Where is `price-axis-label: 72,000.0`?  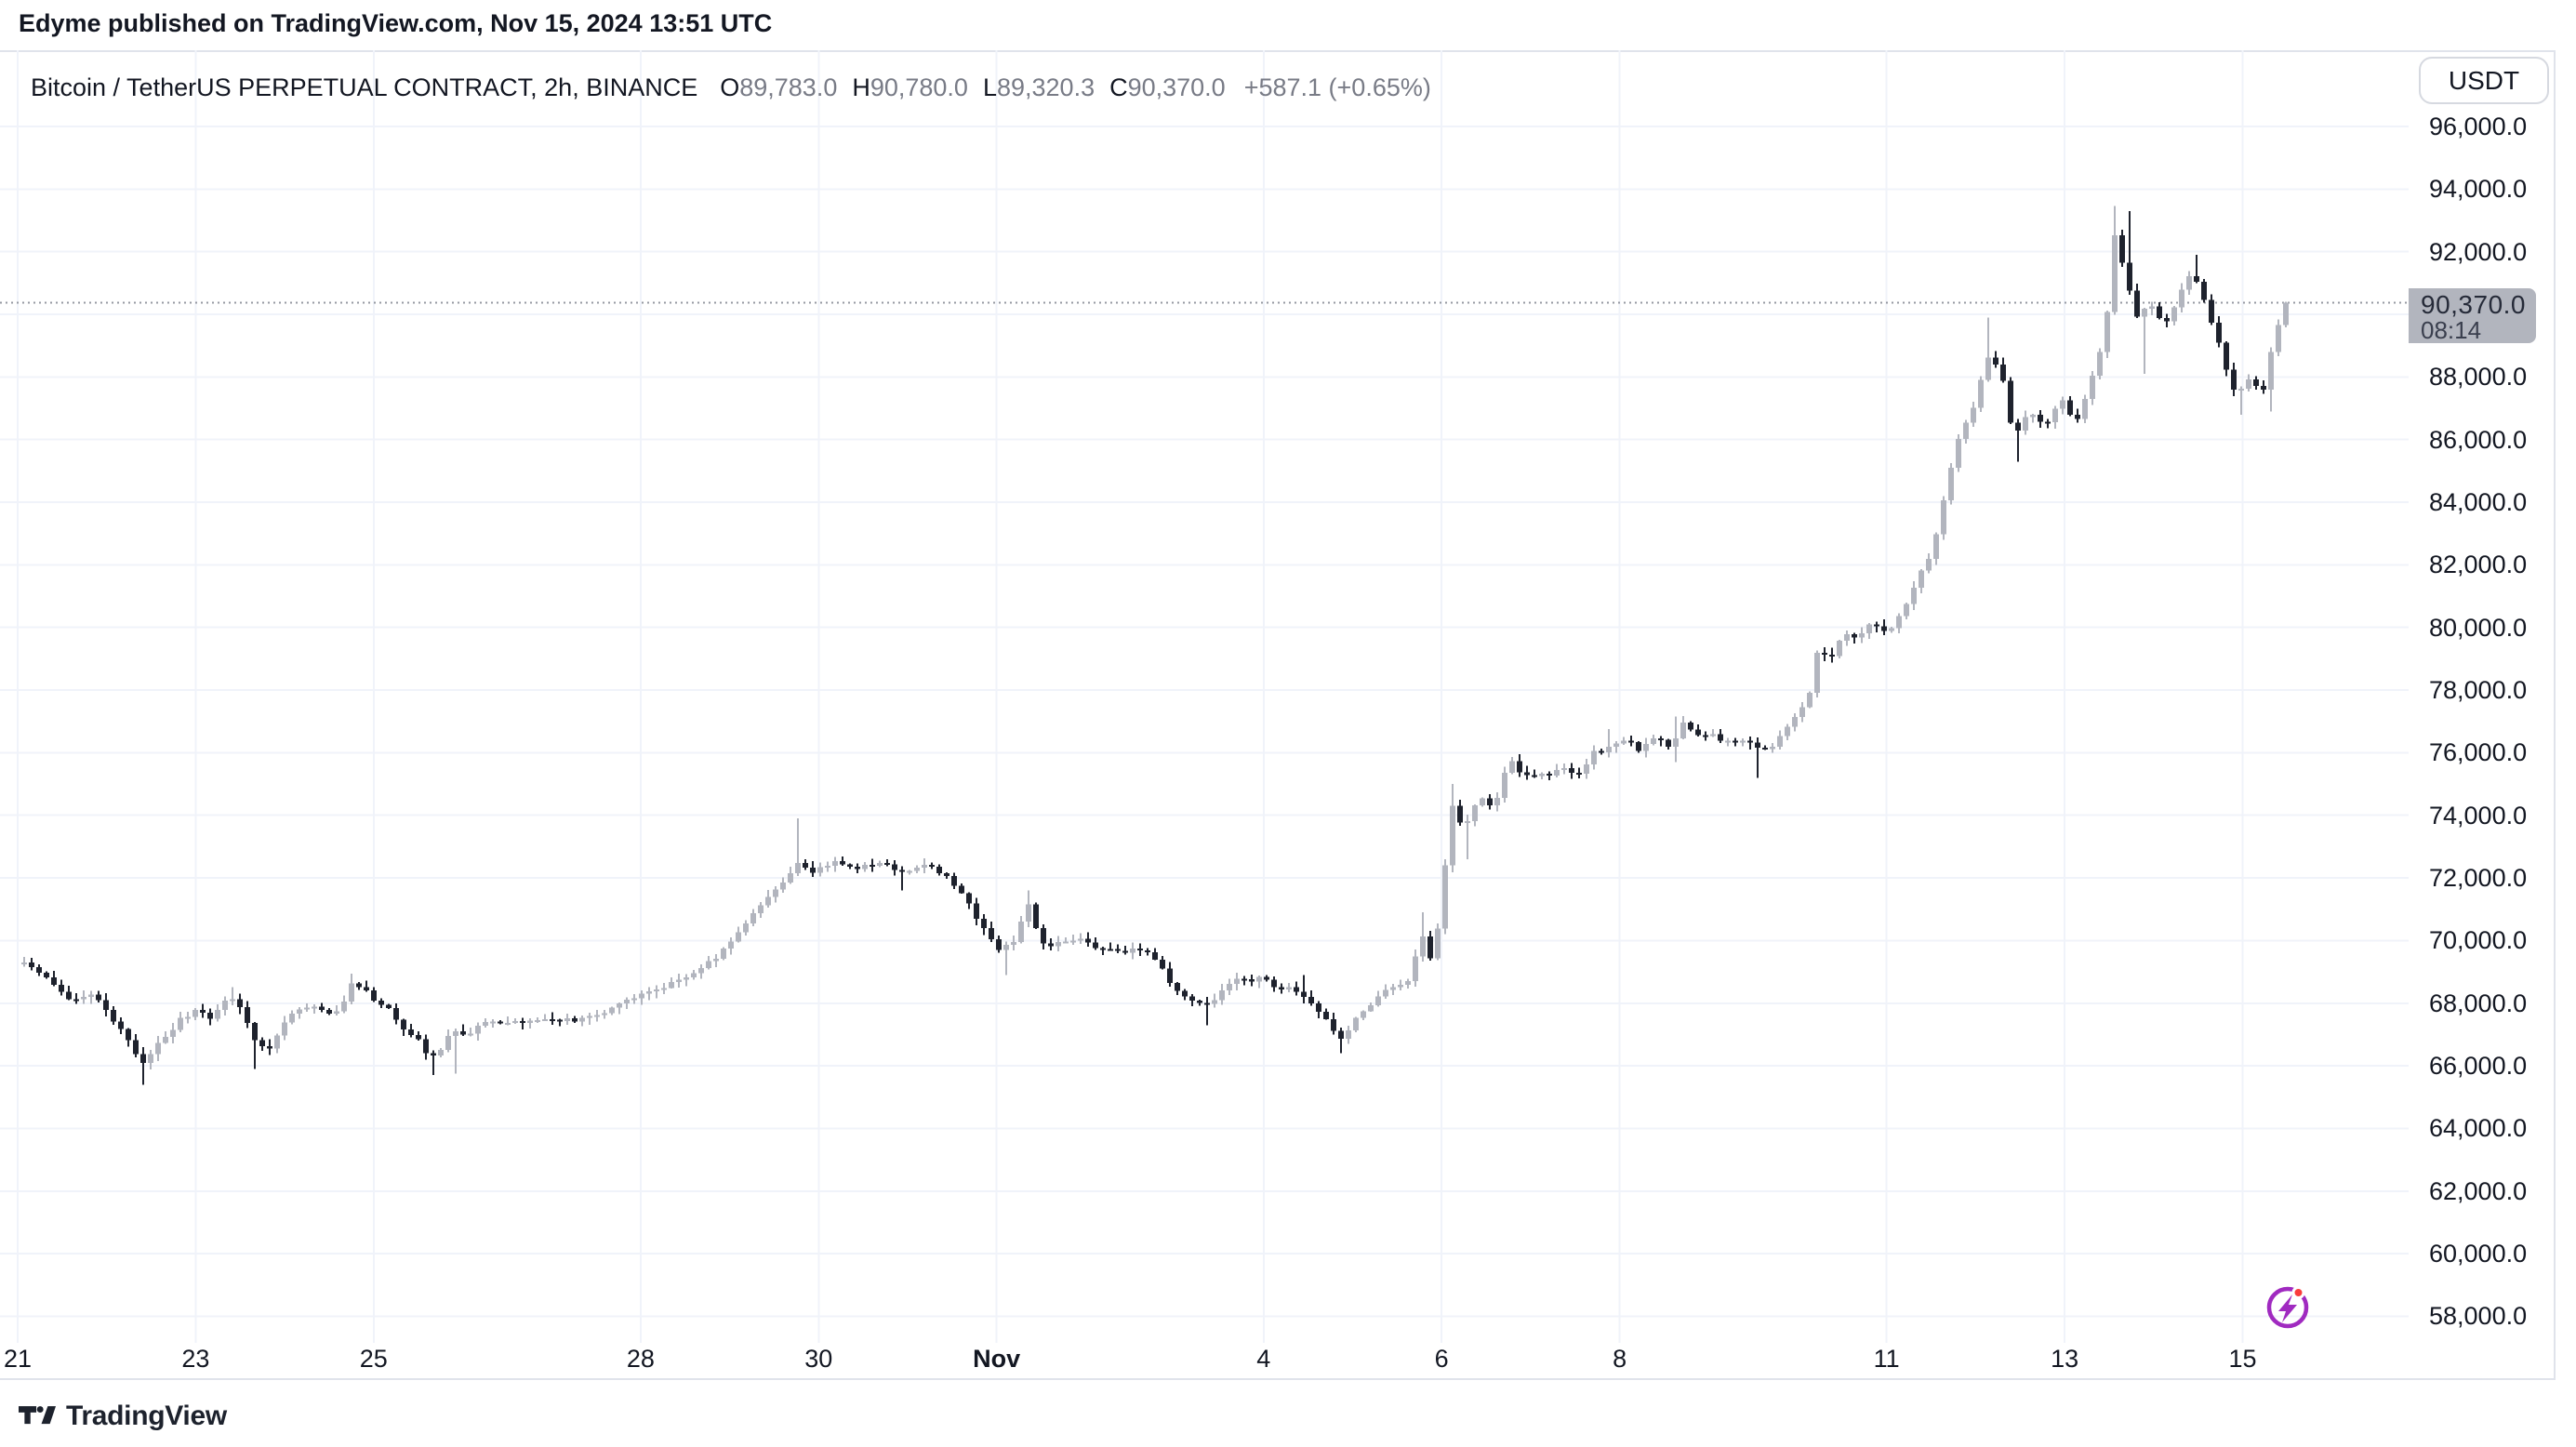 price-axis-label: 72,000.0 is located at coordinates (2478, 878).